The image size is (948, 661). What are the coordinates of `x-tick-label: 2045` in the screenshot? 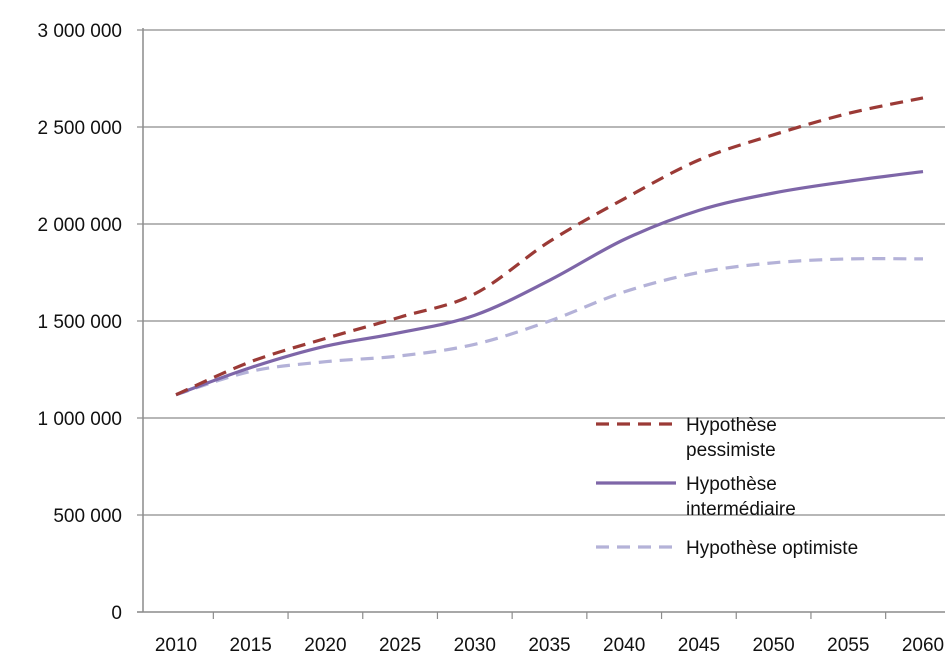 It's located at (699, 645).